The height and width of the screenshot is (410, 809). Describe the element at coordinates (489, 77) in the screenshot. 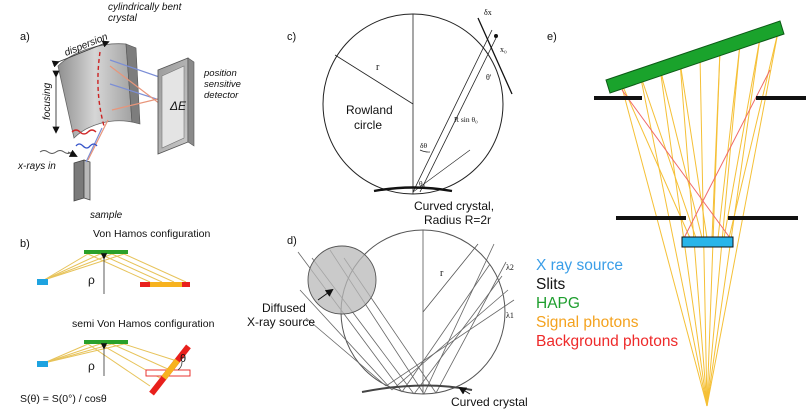

I see `theta-prime-label: θ'` at that location.